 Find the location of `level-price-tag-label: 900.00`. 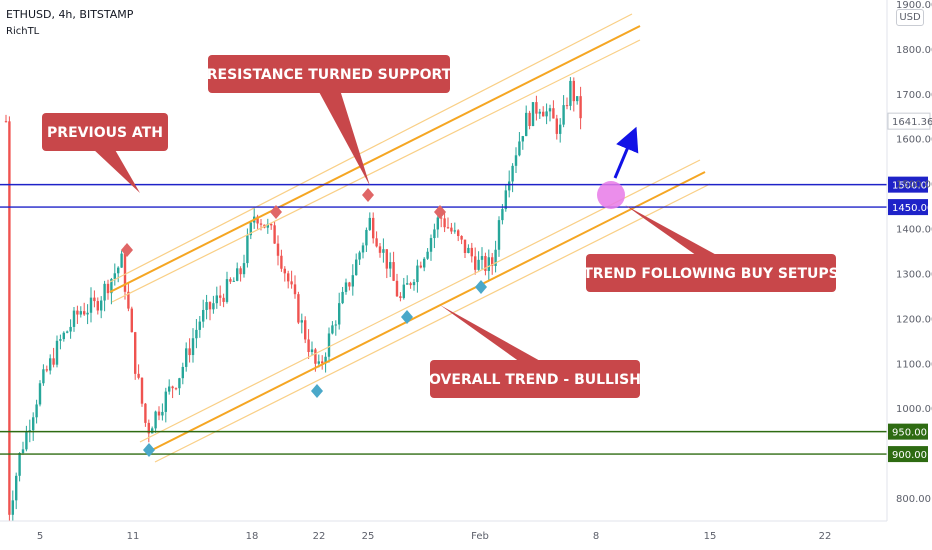

level-price-tag-label: 900.00 is located at coordinates (909, 455).